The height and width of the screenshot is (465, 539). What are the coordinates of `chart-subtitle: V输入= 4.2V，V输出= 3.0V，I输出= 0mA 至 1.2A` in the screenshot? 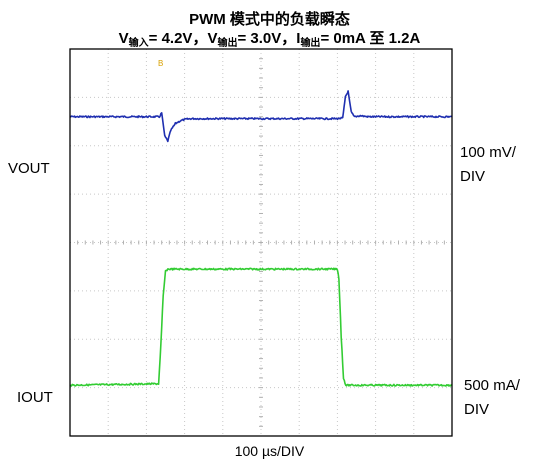 It's located at (269, 38).